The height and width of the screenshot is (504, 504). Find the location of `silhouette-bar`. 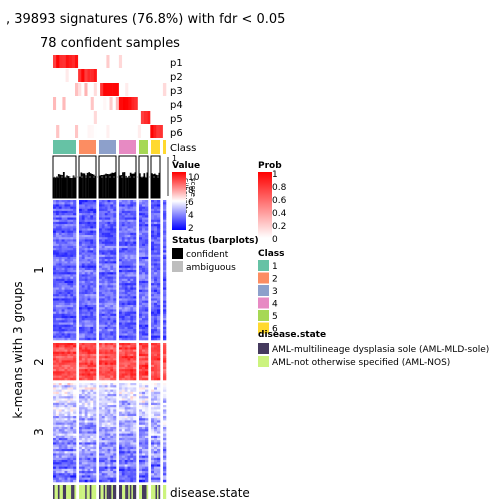

silhouette-bar is located at coordinates (55, 187).